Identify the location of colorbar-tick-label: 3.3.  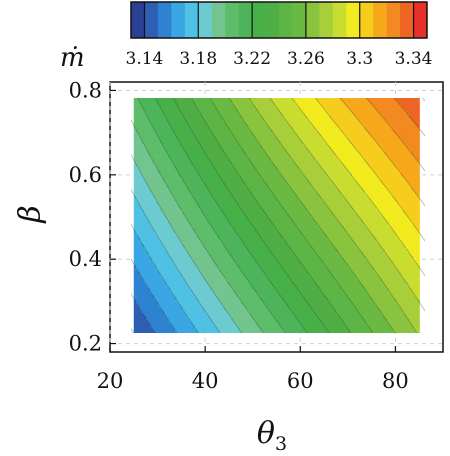
(359, 59).